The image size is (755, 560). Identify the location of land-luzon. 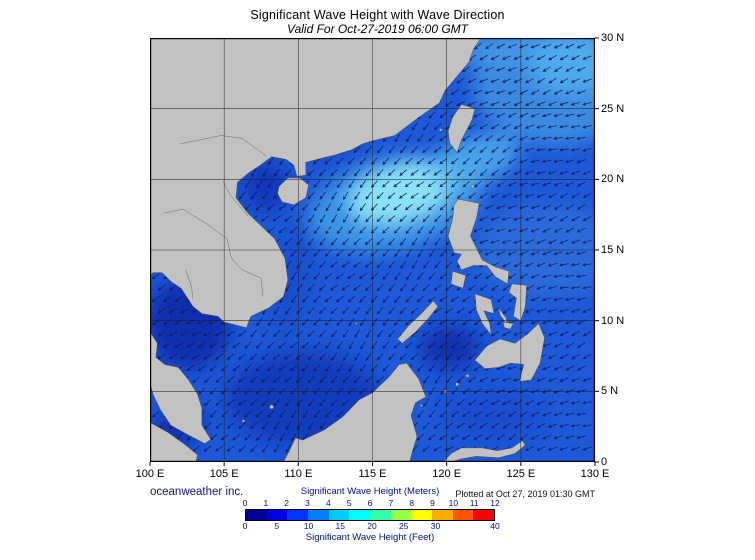
(478, 241).